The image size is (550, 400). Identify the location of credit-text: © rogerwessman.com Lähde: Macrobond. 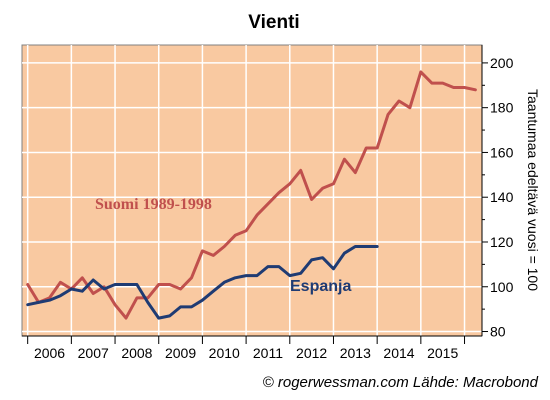
(401, 382).